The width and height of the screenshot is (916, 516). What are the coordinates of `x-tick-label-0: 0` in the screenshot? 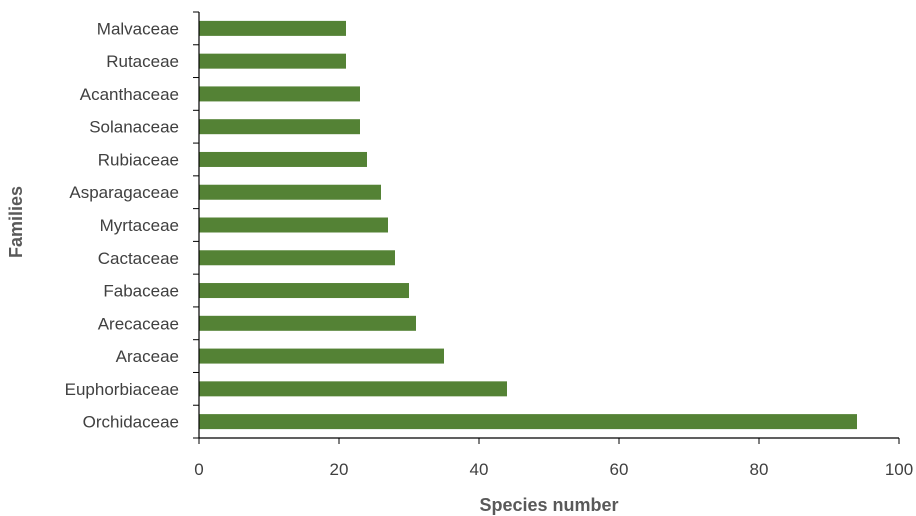 It's located at (198, 469).